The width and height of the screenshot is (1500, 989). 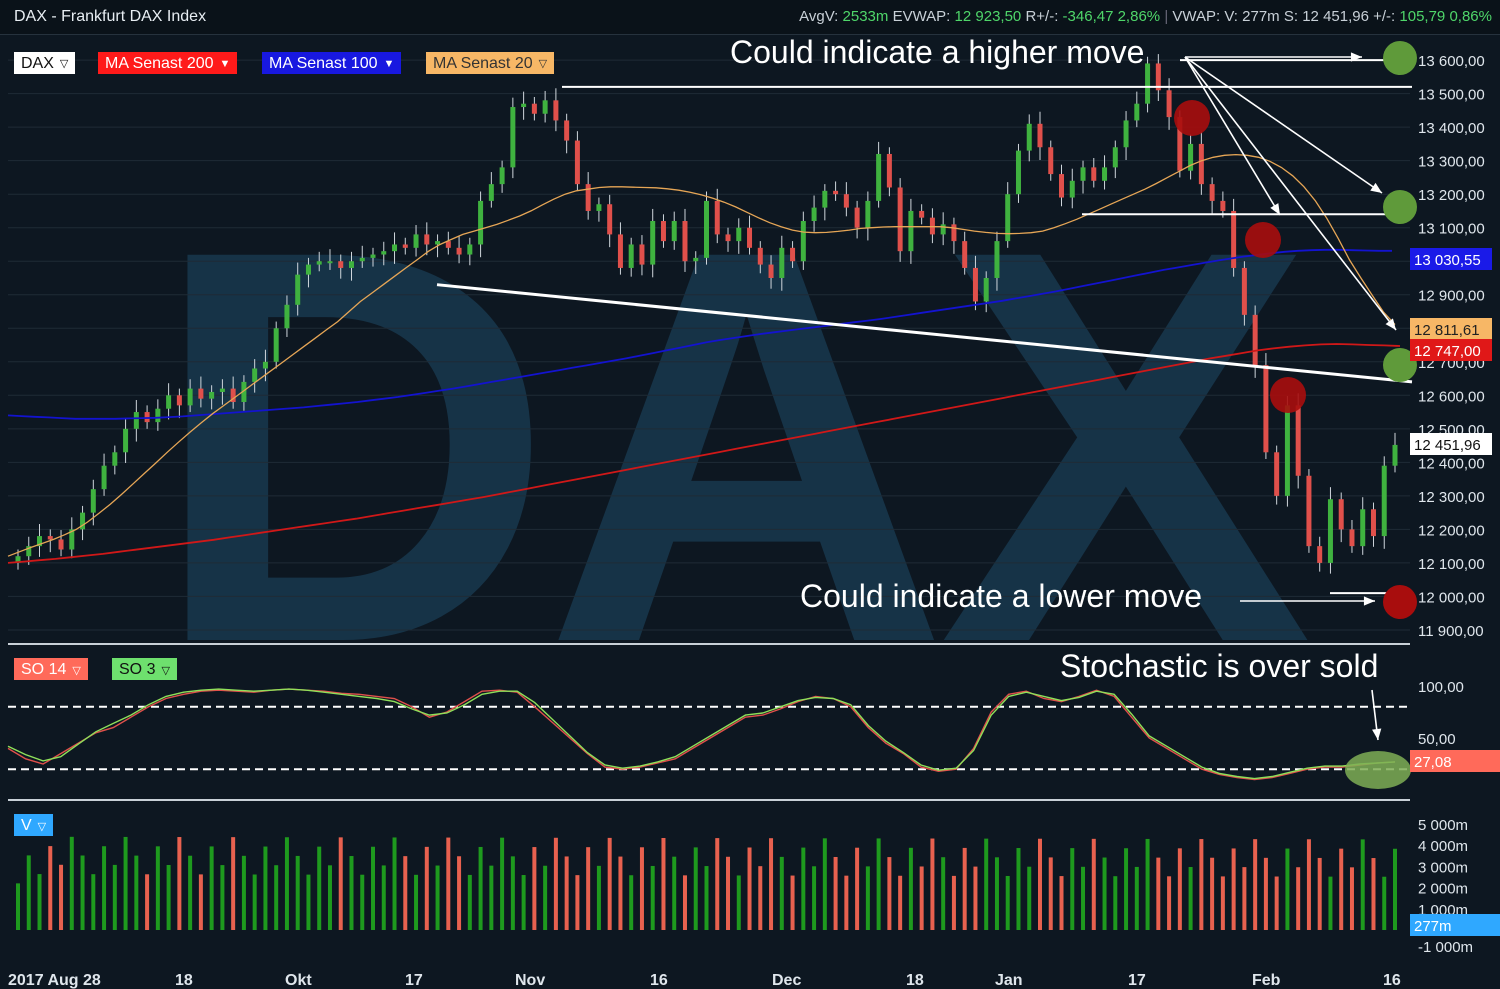 I want to click on y-tick-label: 13 600,00, so click(x=1451, y=61).